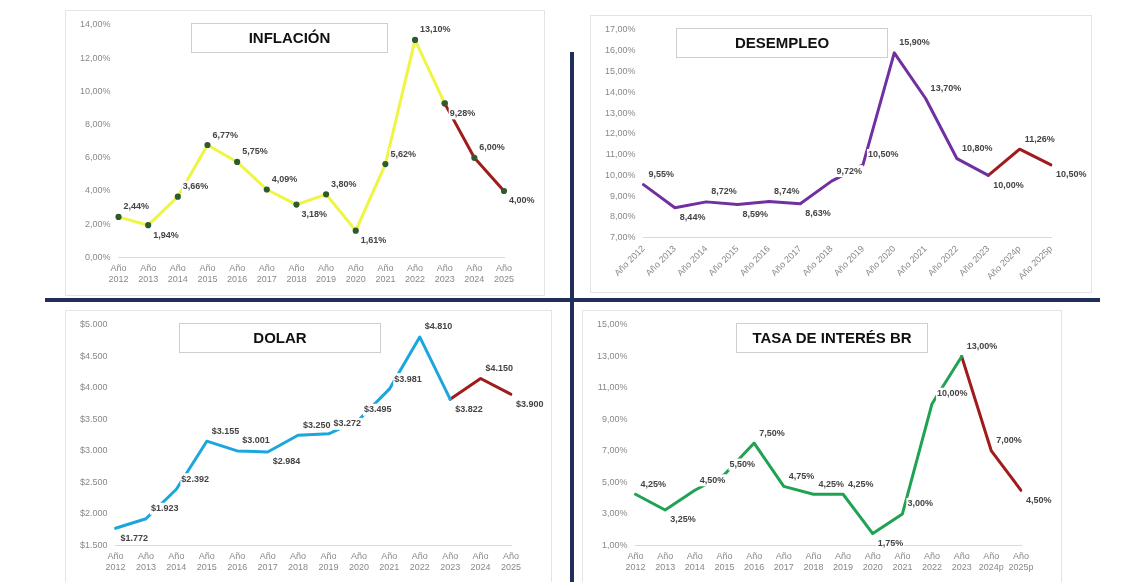 The width and height of the screenshot is (1123, 582). Describe the element at coordinates (317, 424) in the screenshot. I see `data-label: $3.250` at that location.